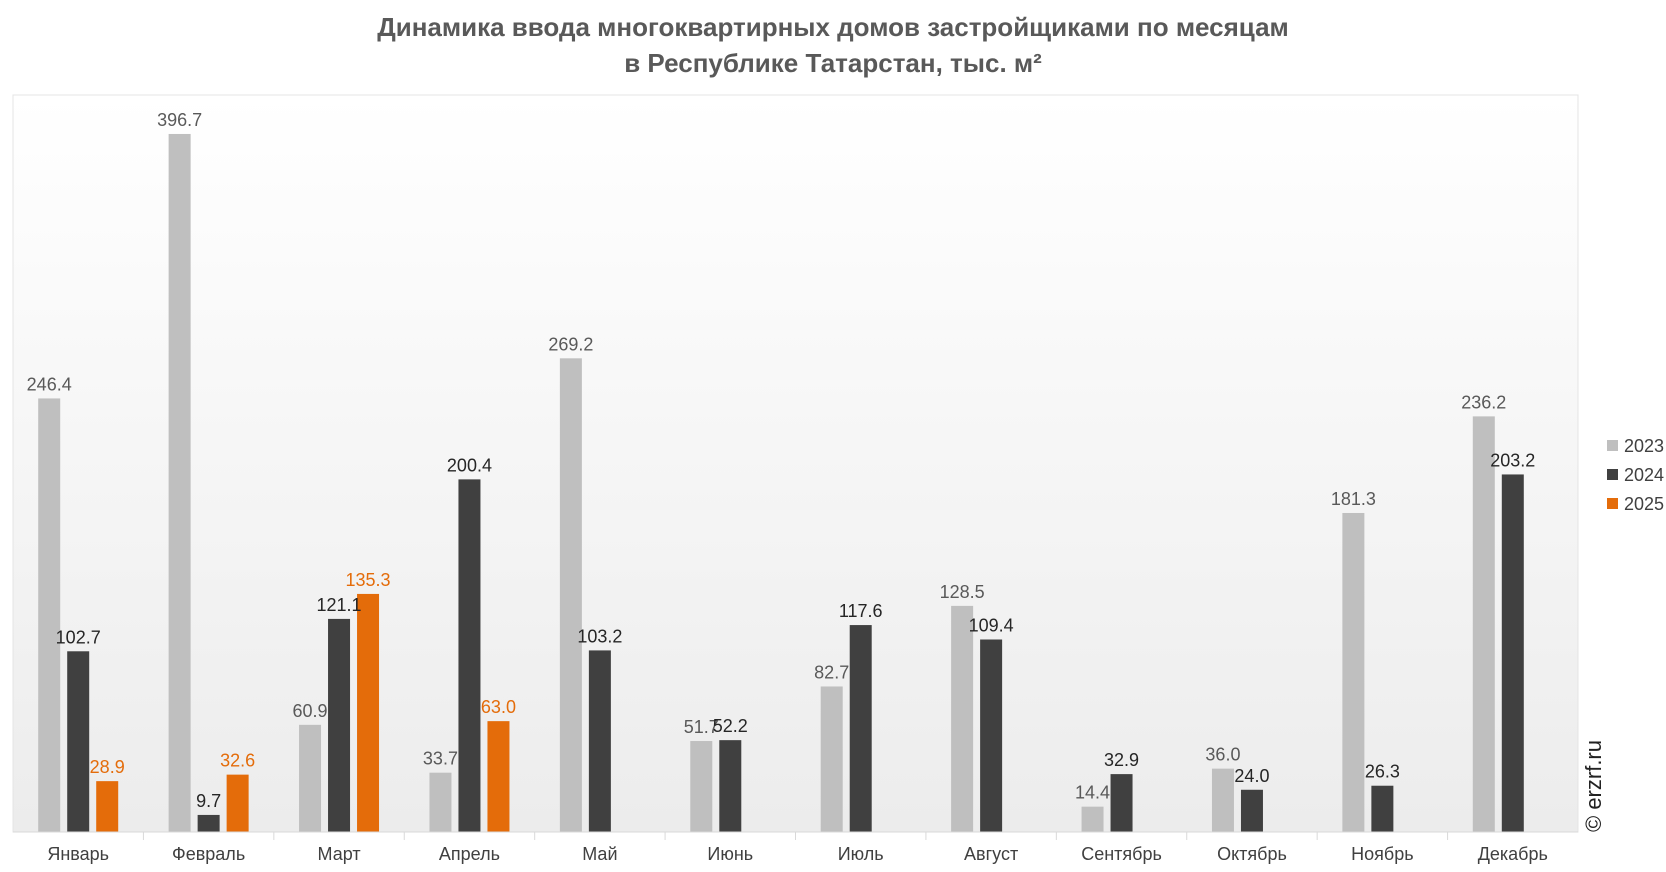 The height and width of the screenshot is (872, 1666). I want to click on x-tick-label: Март, so click(339, 854).